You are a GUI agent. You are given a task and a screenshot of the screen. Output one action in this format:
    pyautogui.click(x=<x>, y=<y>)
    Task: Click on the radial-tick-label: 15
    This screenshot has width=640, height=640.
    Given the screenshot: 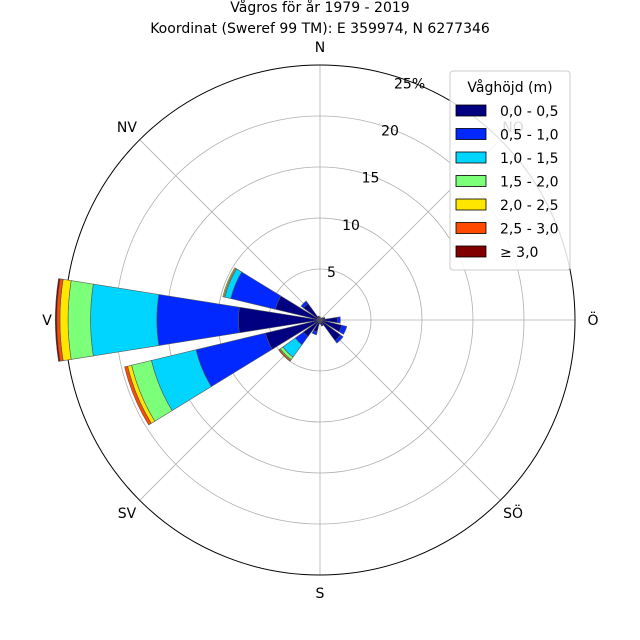 What is the action you would take?
    pyautogui.click(x=371, y=179)
    